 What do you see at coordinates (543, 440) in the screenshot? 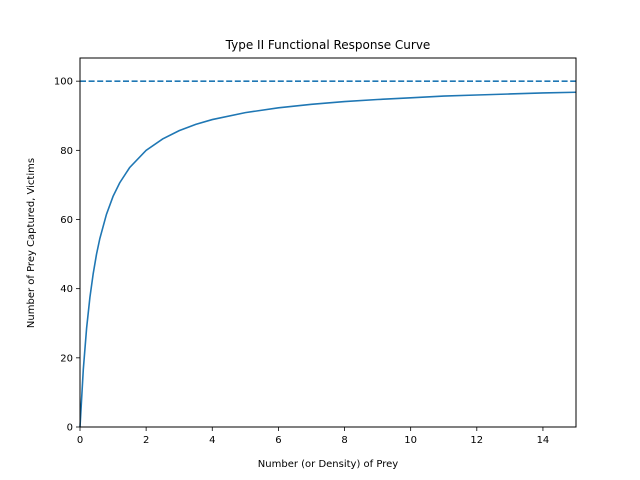
I see `x-tick-label: 14` at bounding box center [543, 440].